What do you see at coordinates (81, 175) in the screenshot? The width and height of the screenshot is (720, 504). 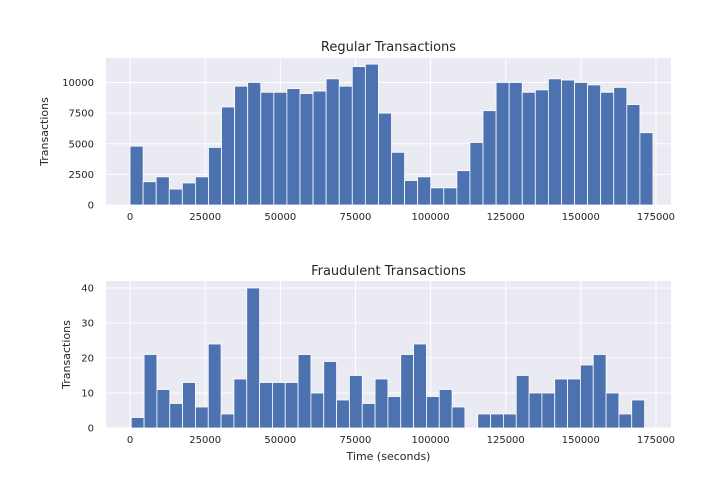 I see `y-tick-label: 2500` at bounding box center [81, 175].